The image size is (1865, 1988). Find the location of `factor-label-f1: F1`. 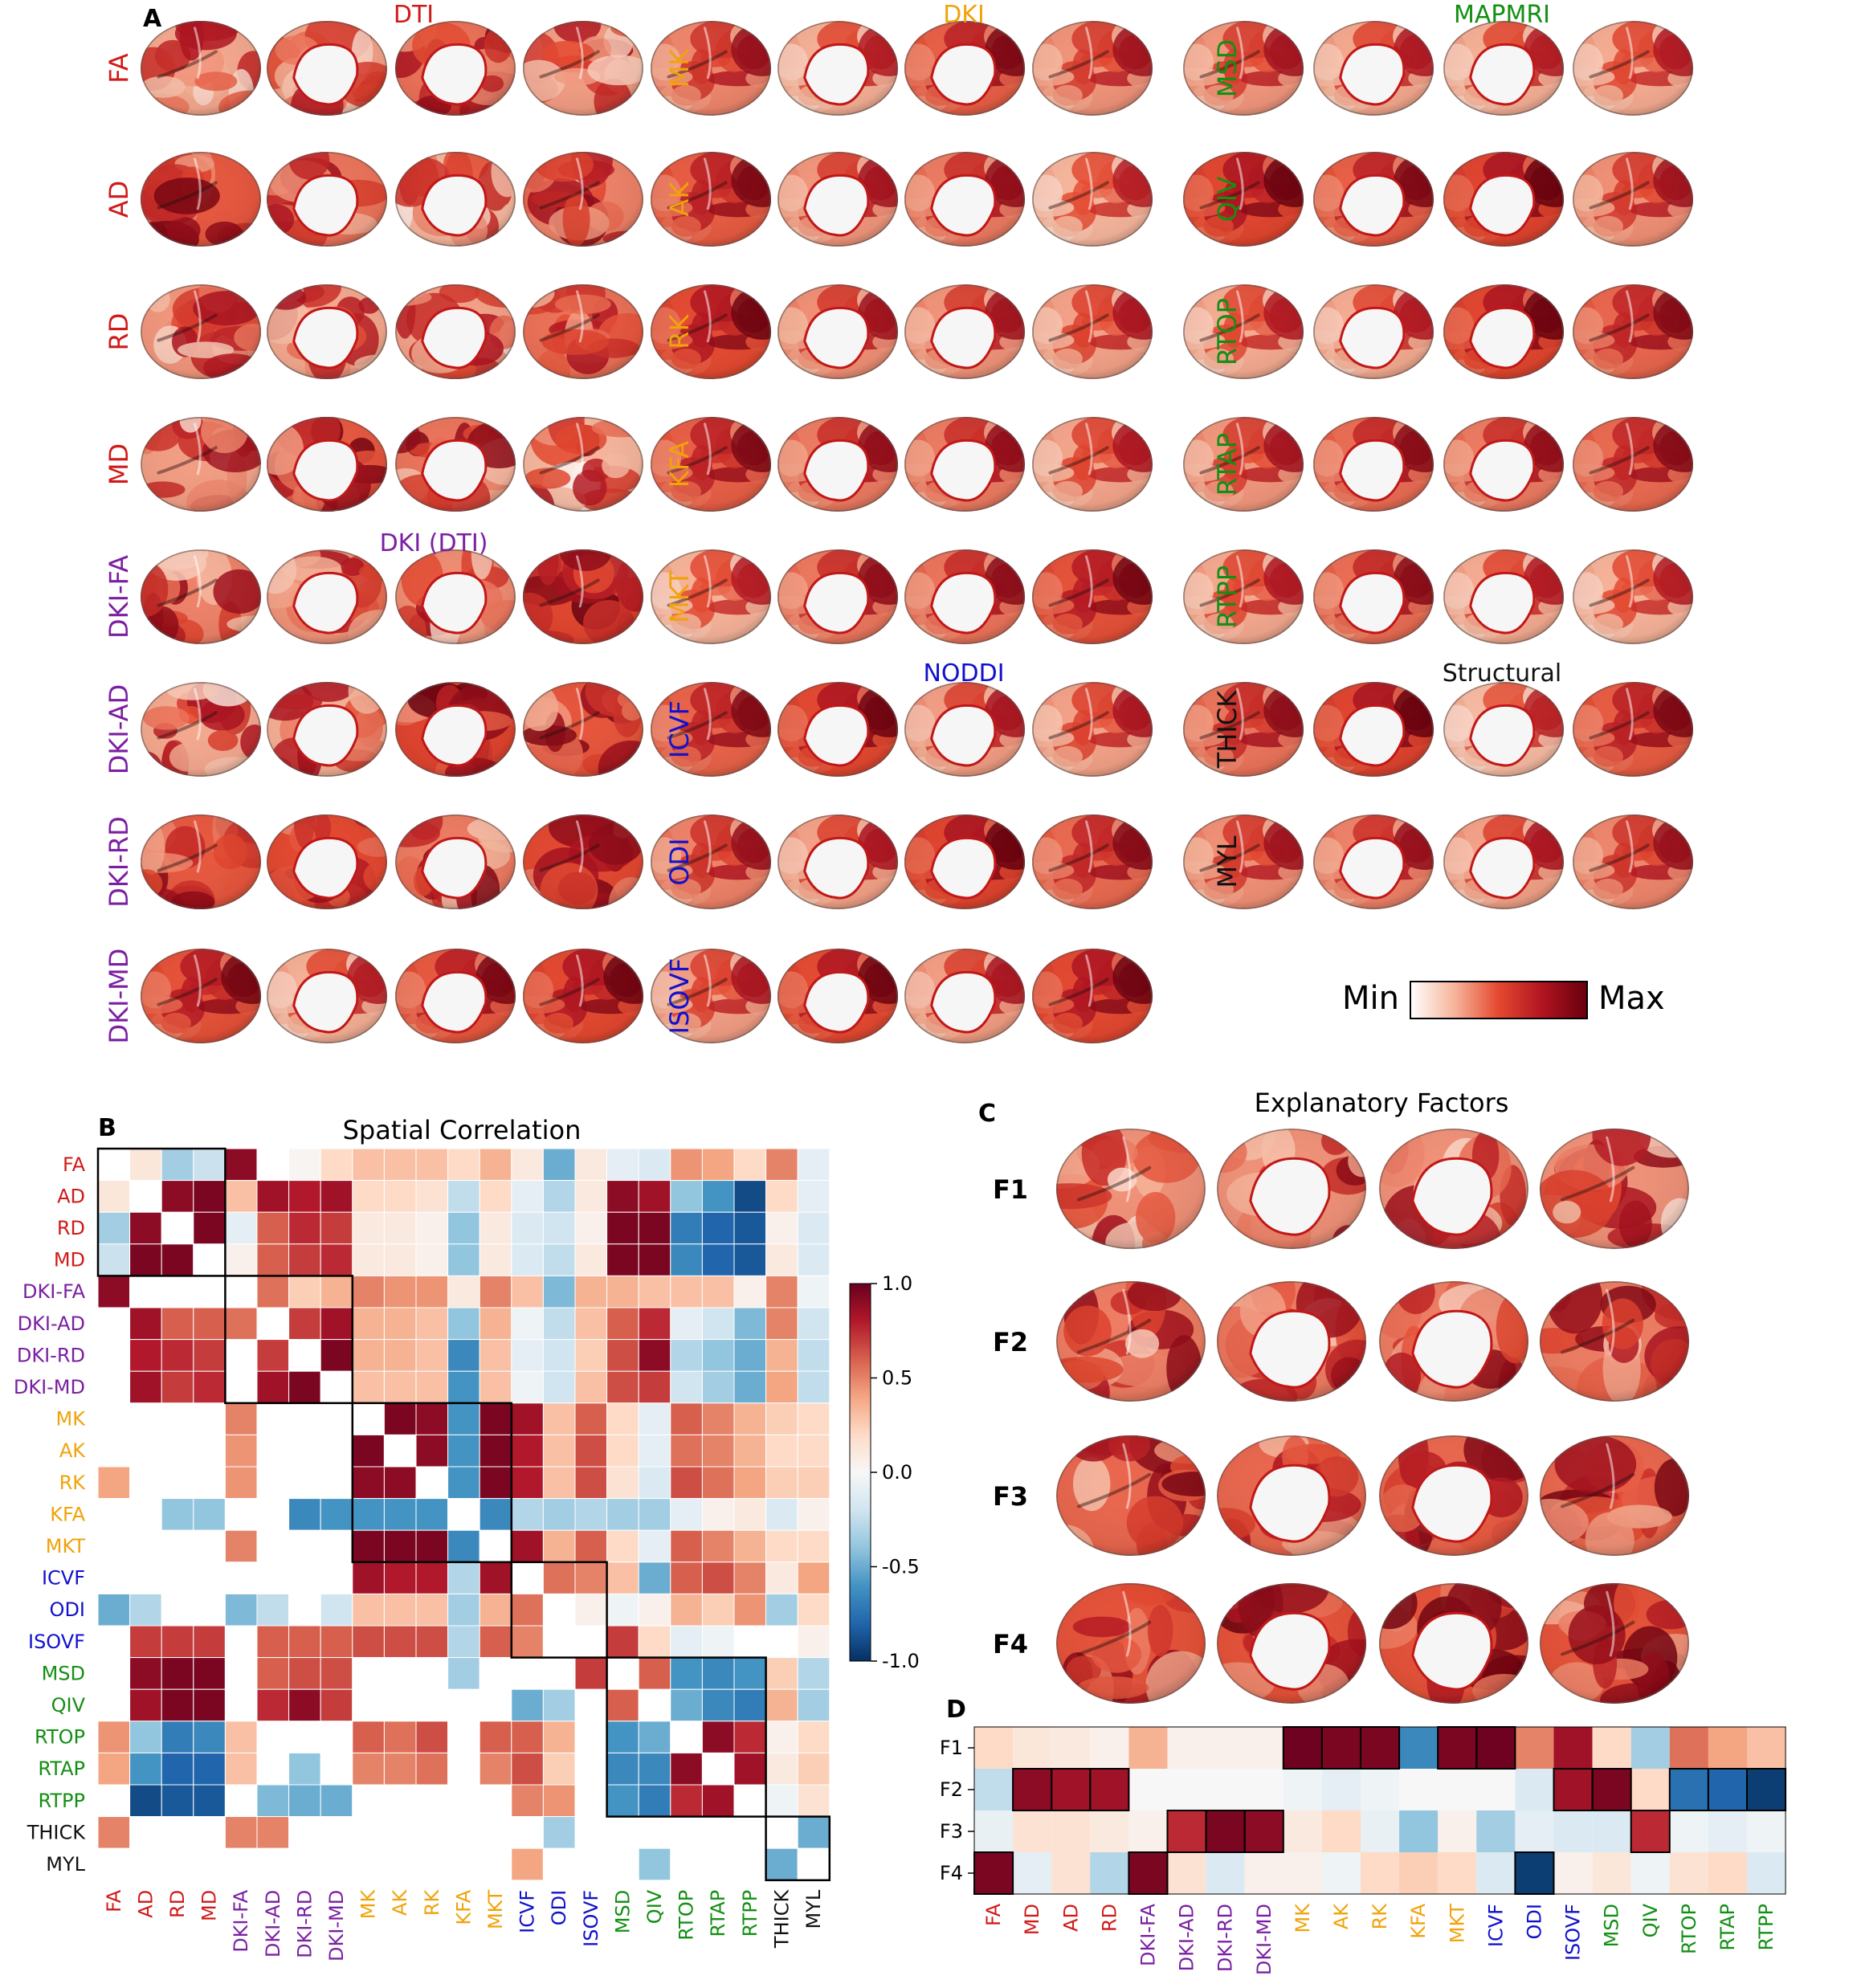

factor-label-f1: F1 is located at coordinates (1010, 1189).